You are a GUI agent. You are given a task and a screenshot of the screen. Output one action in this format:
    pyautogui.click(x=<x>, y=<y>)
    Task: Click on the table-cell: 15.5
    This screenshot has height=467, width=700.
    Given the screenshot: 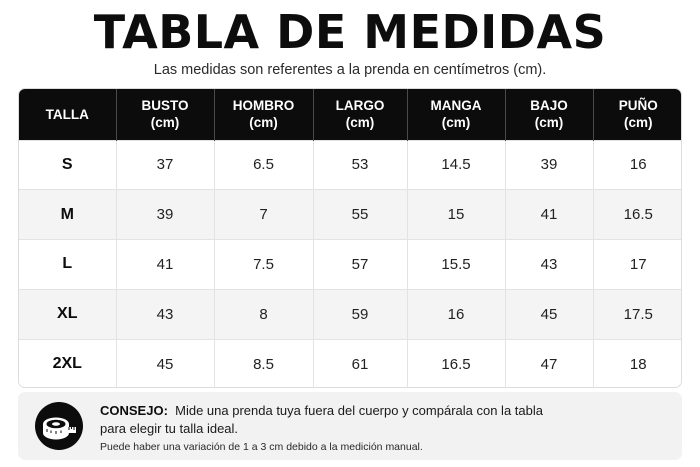 What is the action you would take?
    pyautogui.click(x=455, y=264)
    